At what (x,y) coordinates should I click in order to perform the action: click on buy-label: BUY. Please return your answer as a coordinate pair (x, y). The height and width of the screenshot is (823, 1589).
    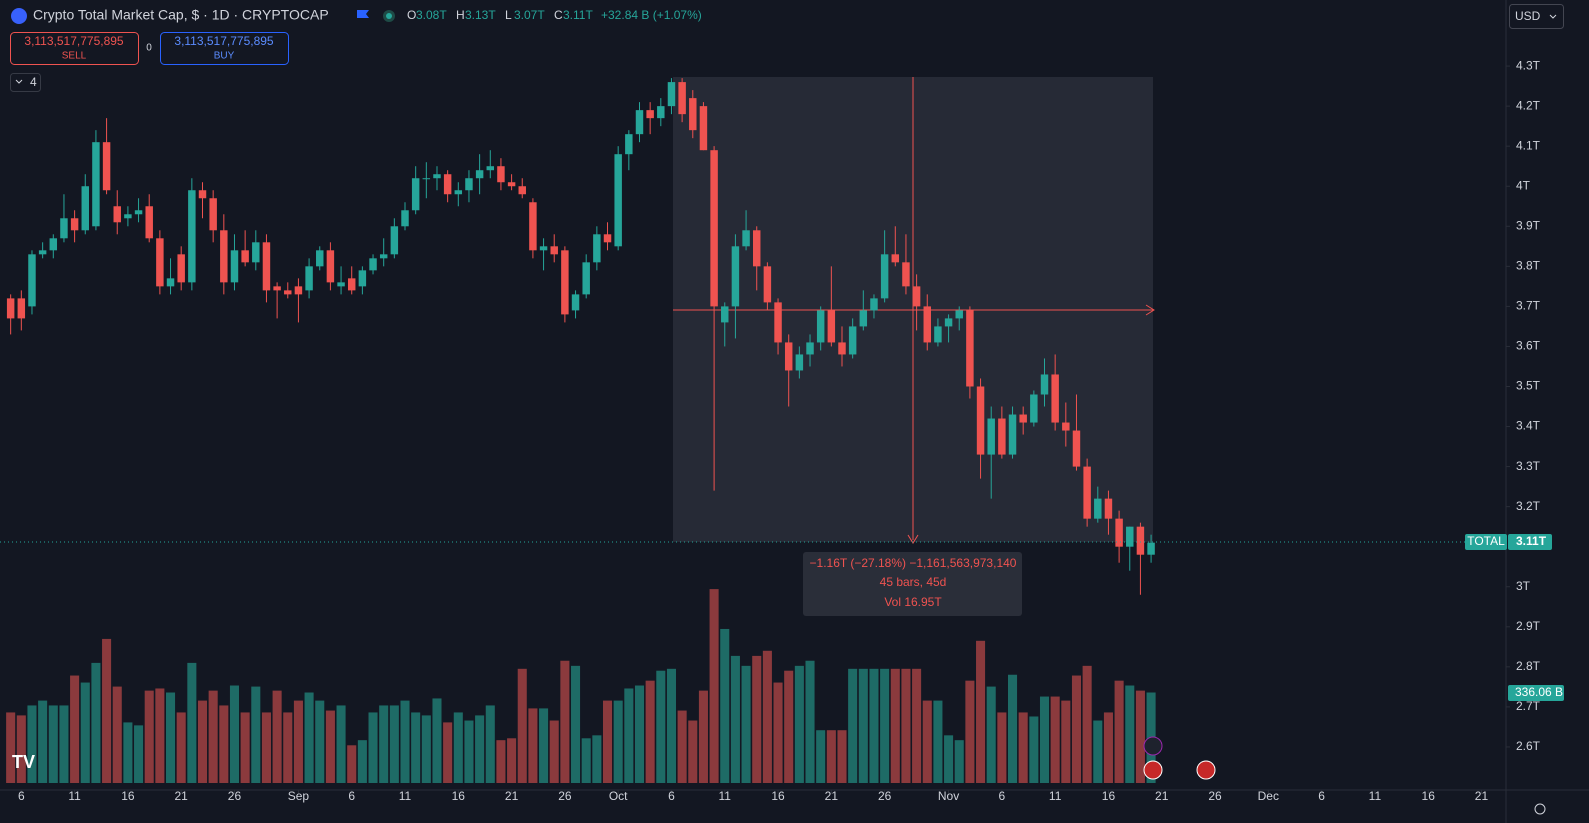
    Looking at the image, I should click on (224, 56).